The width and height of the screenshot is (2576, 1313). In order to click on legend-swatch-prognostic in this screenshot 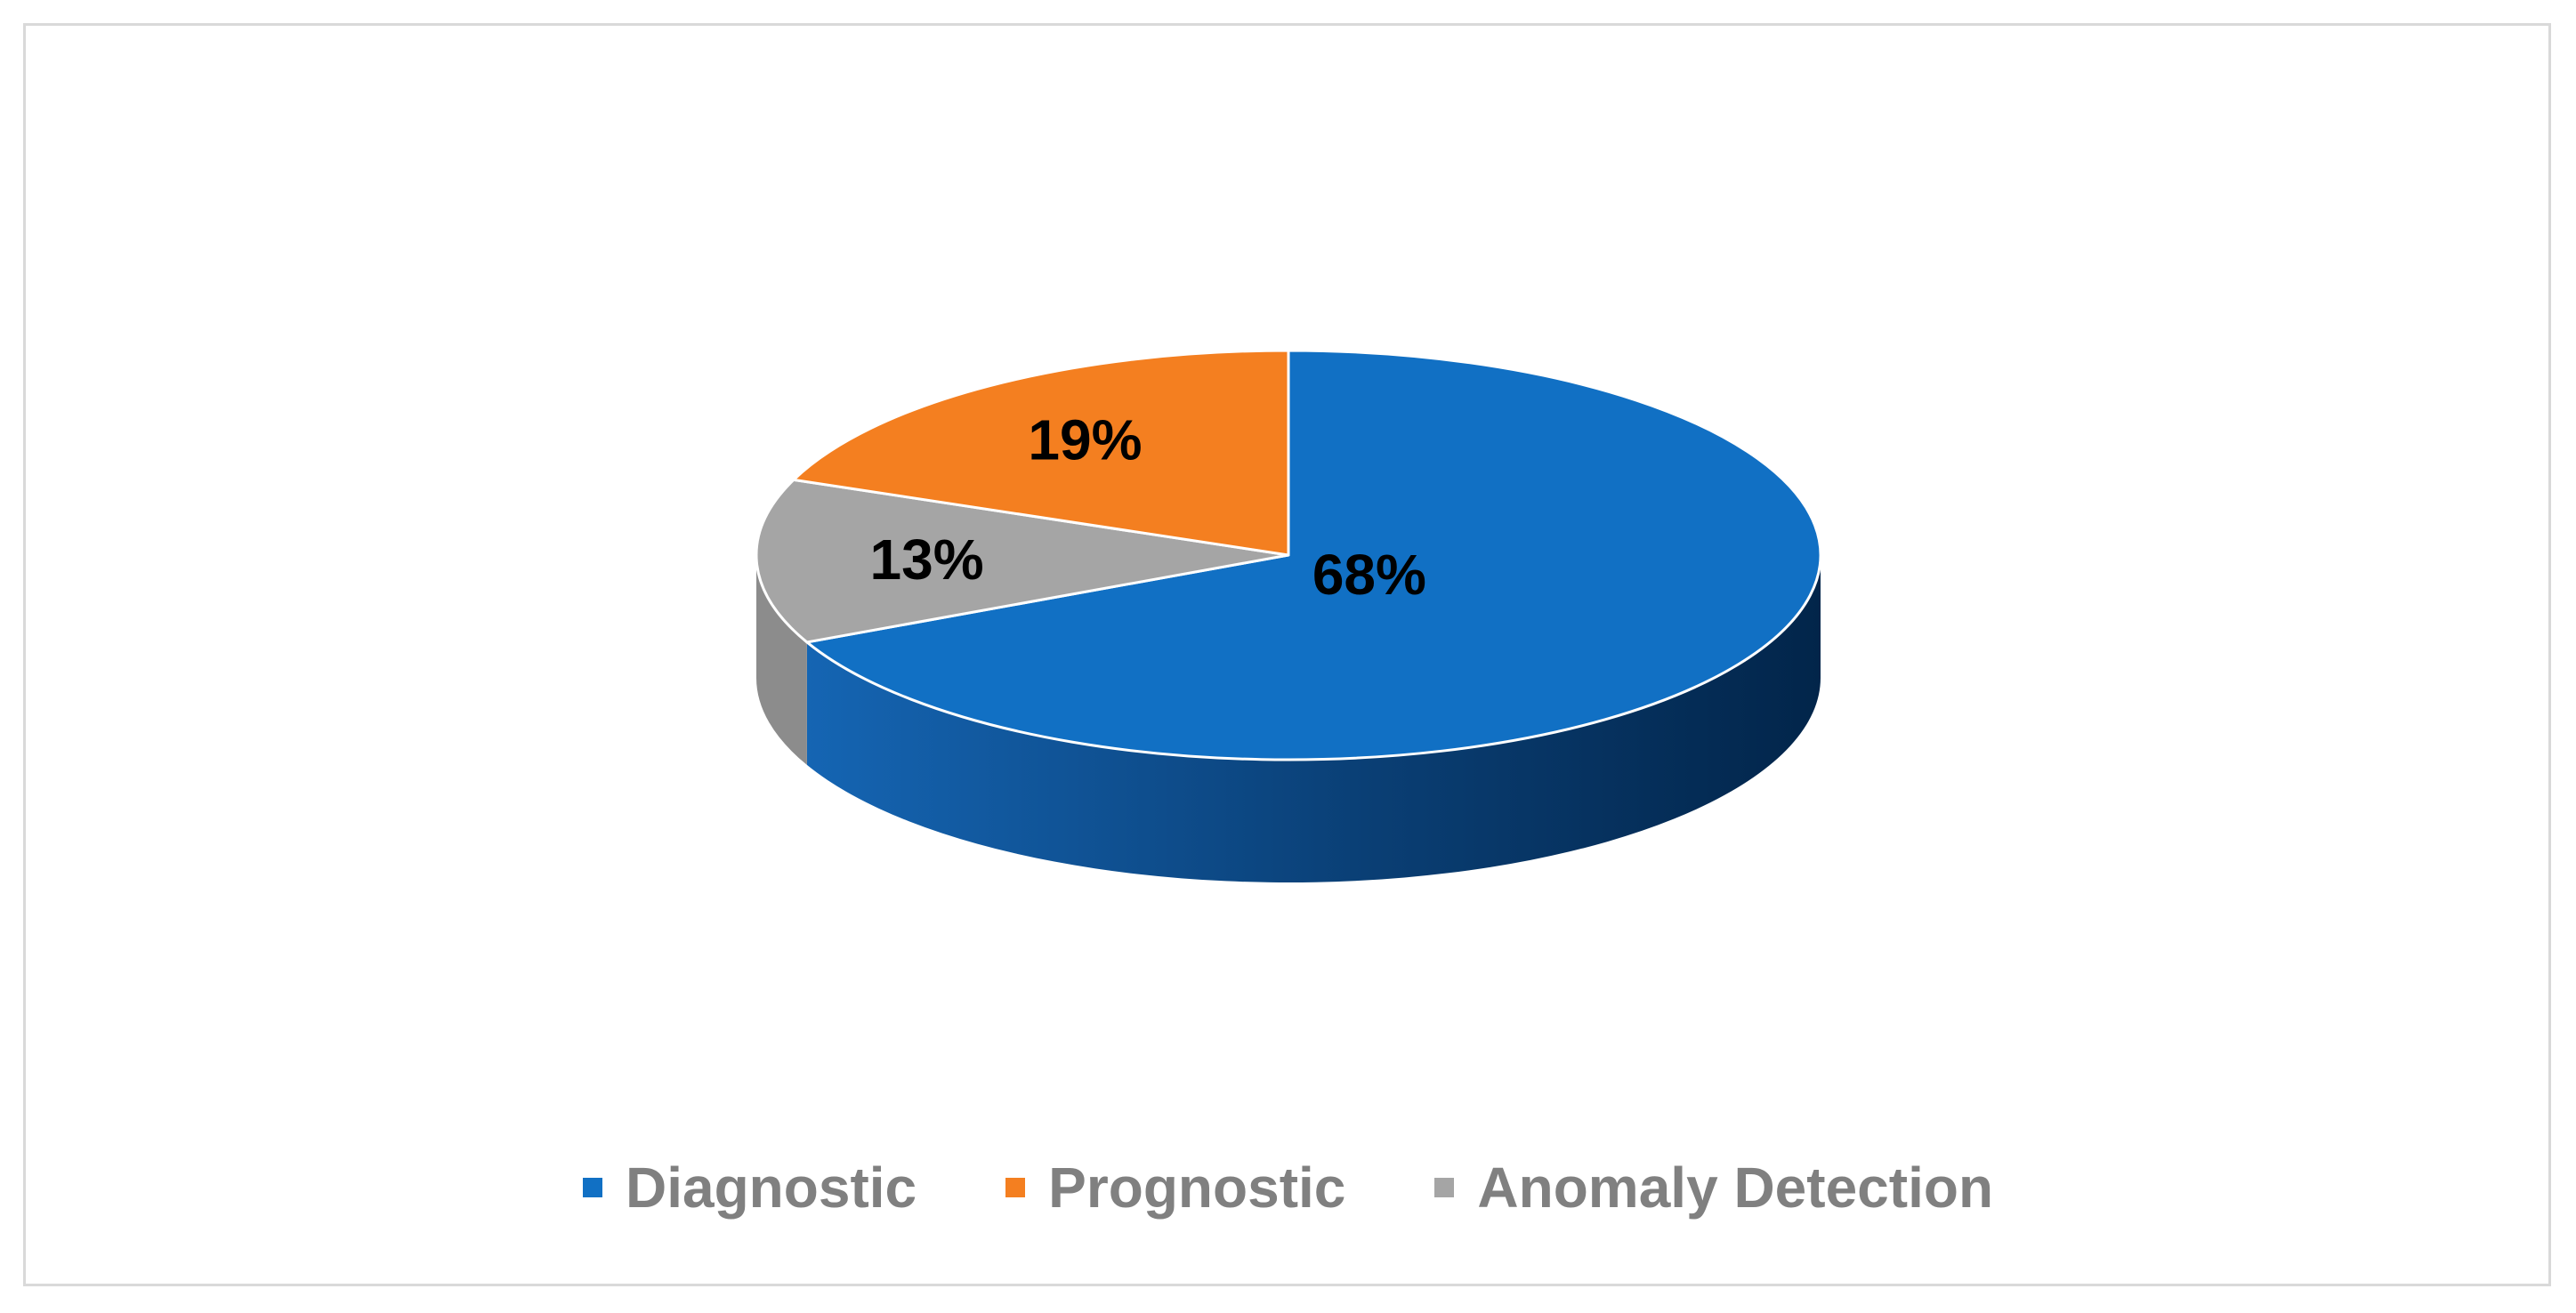, I will do `click(1015, 1188)`.